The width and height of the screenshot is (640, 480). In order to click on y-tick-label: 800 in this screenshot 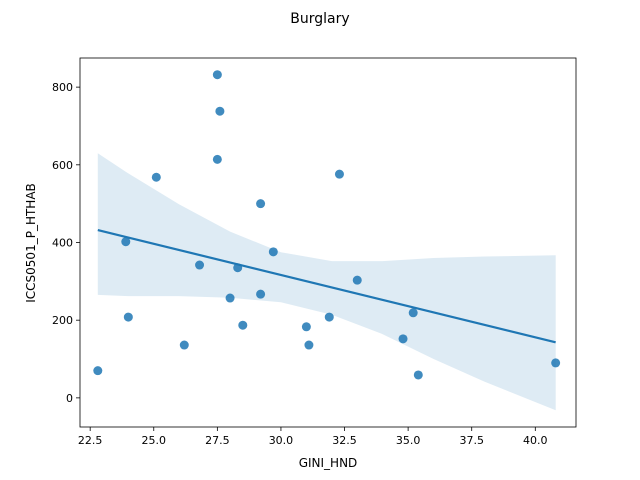, I will do `click(62, 87)`.